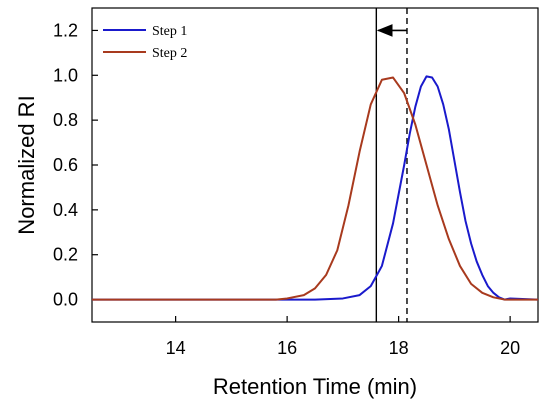 The image size is (550, 411). I want to click on x-tick-label: 20, so click(510, 348).